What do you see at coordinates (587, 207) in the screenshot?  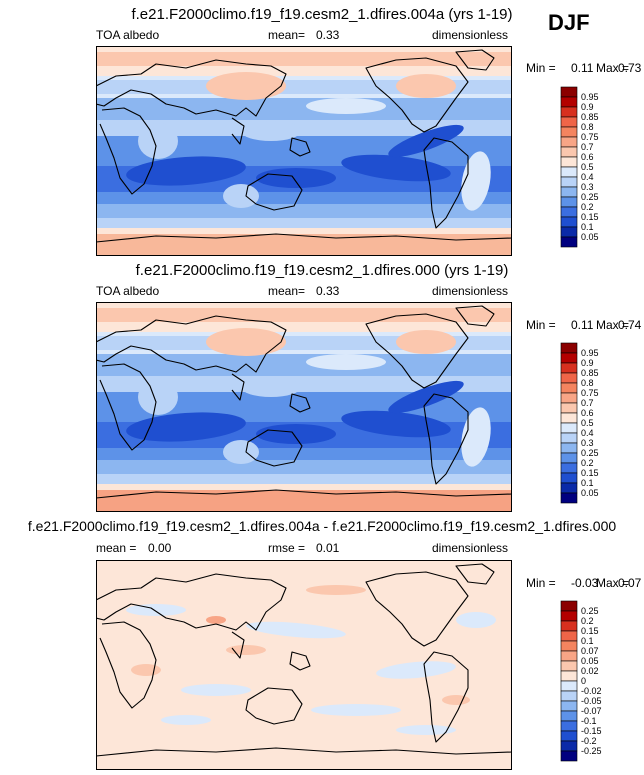 I see `panel-1-colorbar-label: 0.2` at bounding box center [587, 207].